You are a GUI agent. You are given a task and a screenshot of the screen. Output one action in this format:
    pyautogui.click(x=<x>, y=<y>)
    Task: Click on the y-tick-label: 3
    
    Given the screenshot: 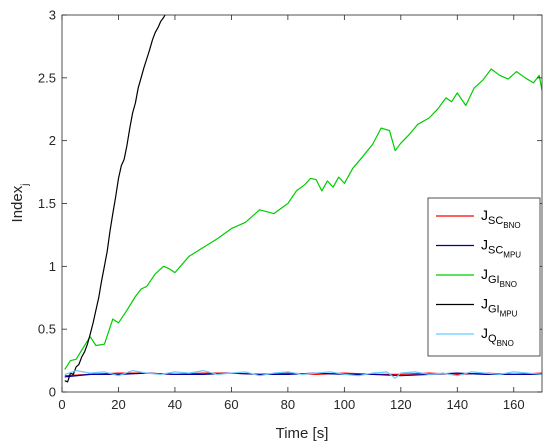 What is the action you would take?
    pyautogui.click(x=52, y=15)
    